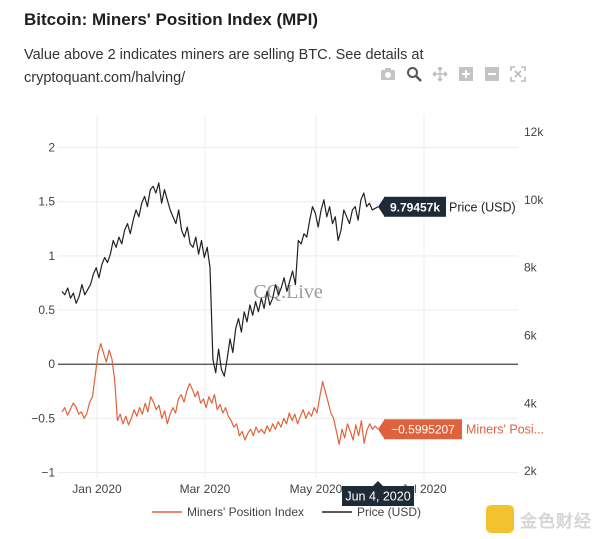 This screenshot has width=600, height=539. Describe the element at coordinates (482, 207) in the screenshot. I see `price-hover-series: Price (USD)` at that location.